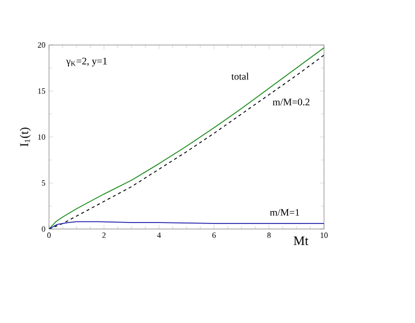 This screenshot has width=415, height=323. I want to click on y-axis-title: I$_{1}$(t), so click(25, 137).